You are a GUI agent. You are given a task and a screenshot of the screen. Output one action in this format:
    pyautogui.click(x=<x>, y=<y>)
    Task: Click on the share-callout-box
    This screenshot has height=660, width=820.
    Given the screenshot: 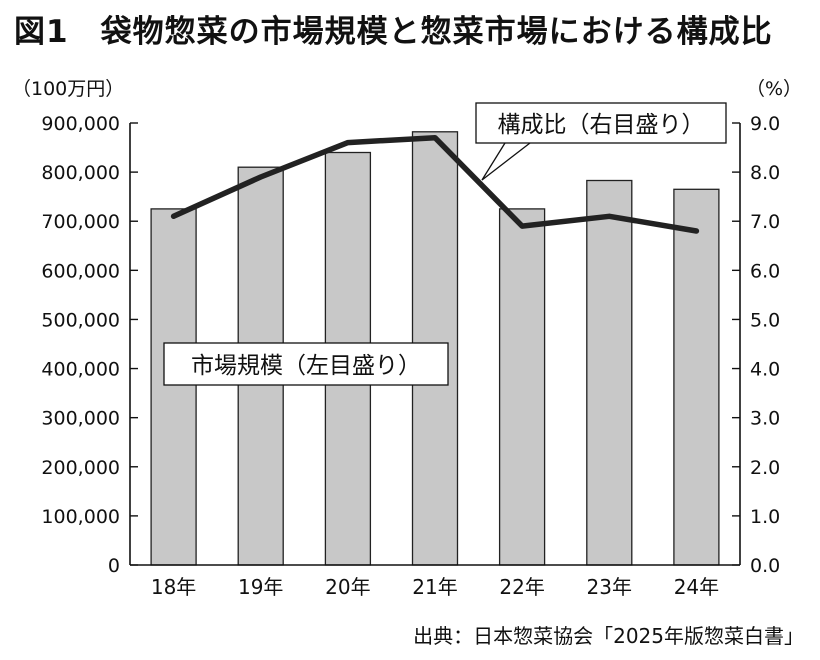 What is the action you would take?
    pyautogui.click(x=601, y=123)
    